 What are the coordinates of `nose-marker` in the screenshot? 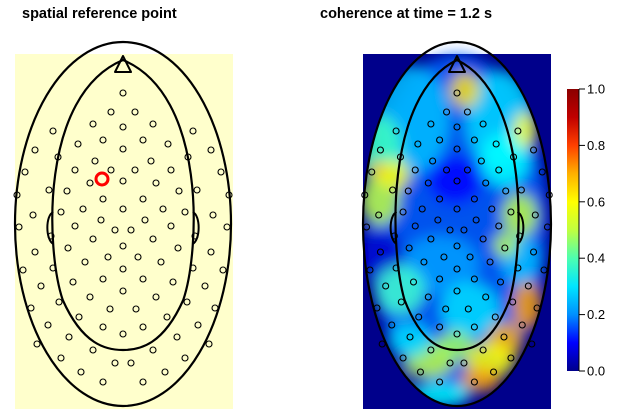 It's located at (457, 64).